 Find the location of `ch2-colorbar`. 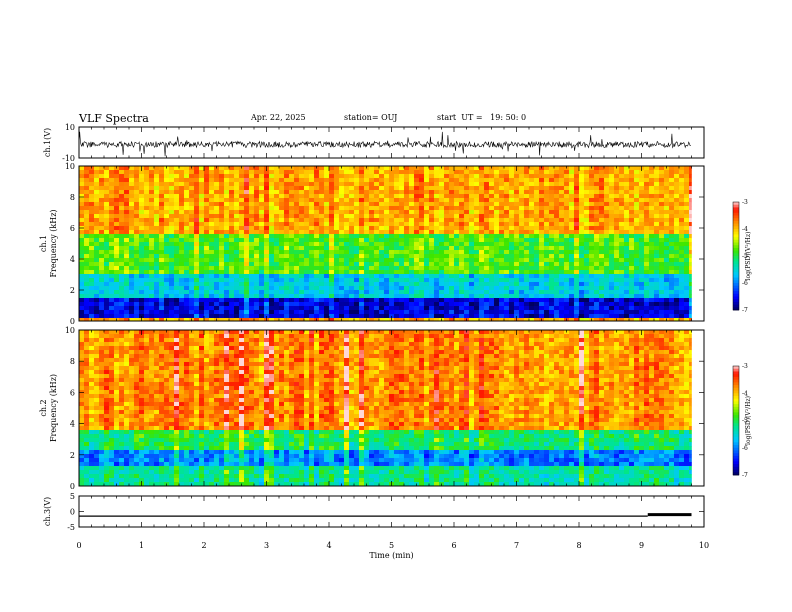

ch2-colorbar is located at coordinates (736, 420).